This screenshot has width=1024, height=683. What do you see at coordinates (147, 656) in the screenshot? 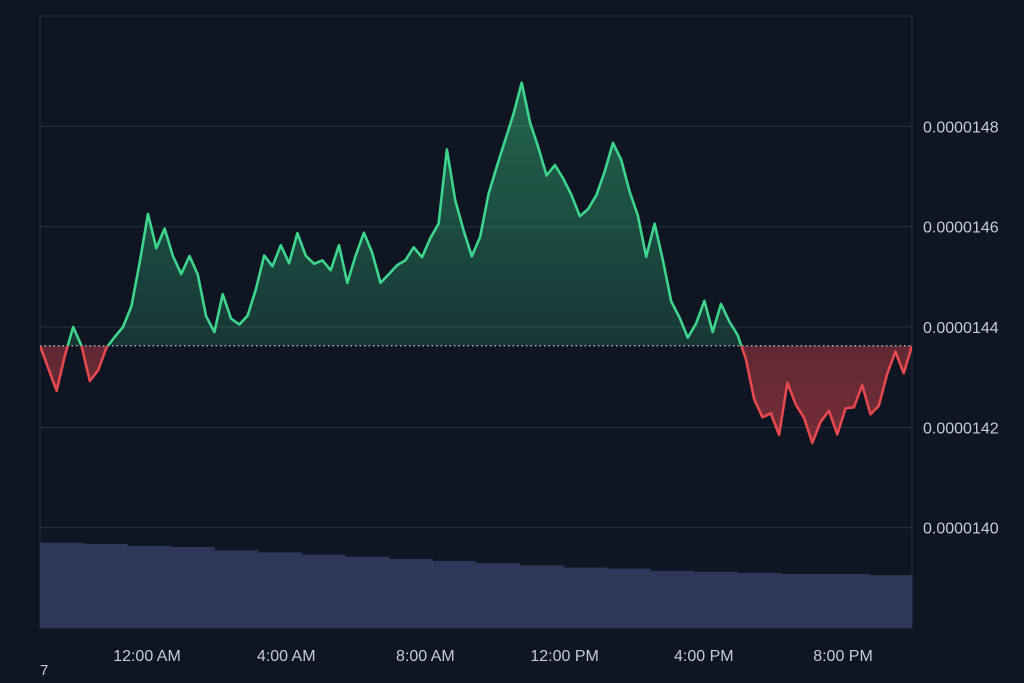
I see `x-tick-label-0: 12:00 AM` at bounding box center [147, 656].